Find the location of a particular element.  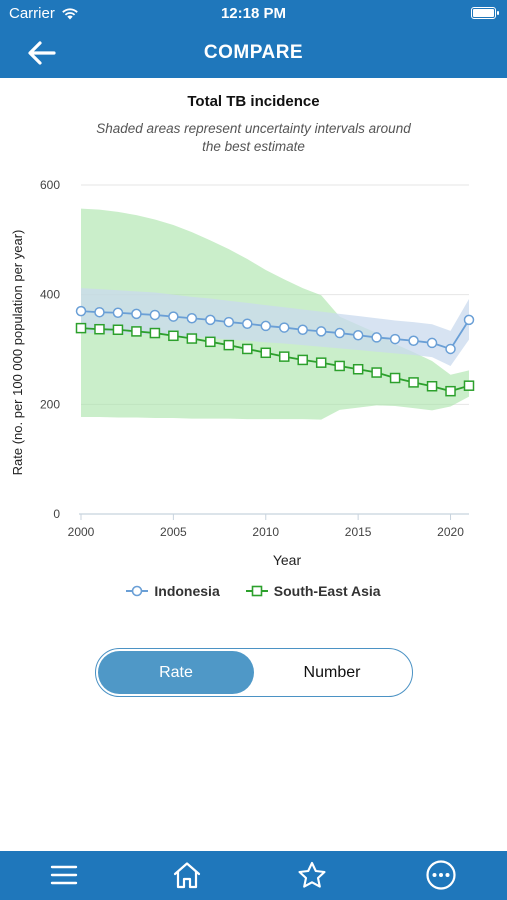

x-axis-label: Year is located at coordinates (287, 560).